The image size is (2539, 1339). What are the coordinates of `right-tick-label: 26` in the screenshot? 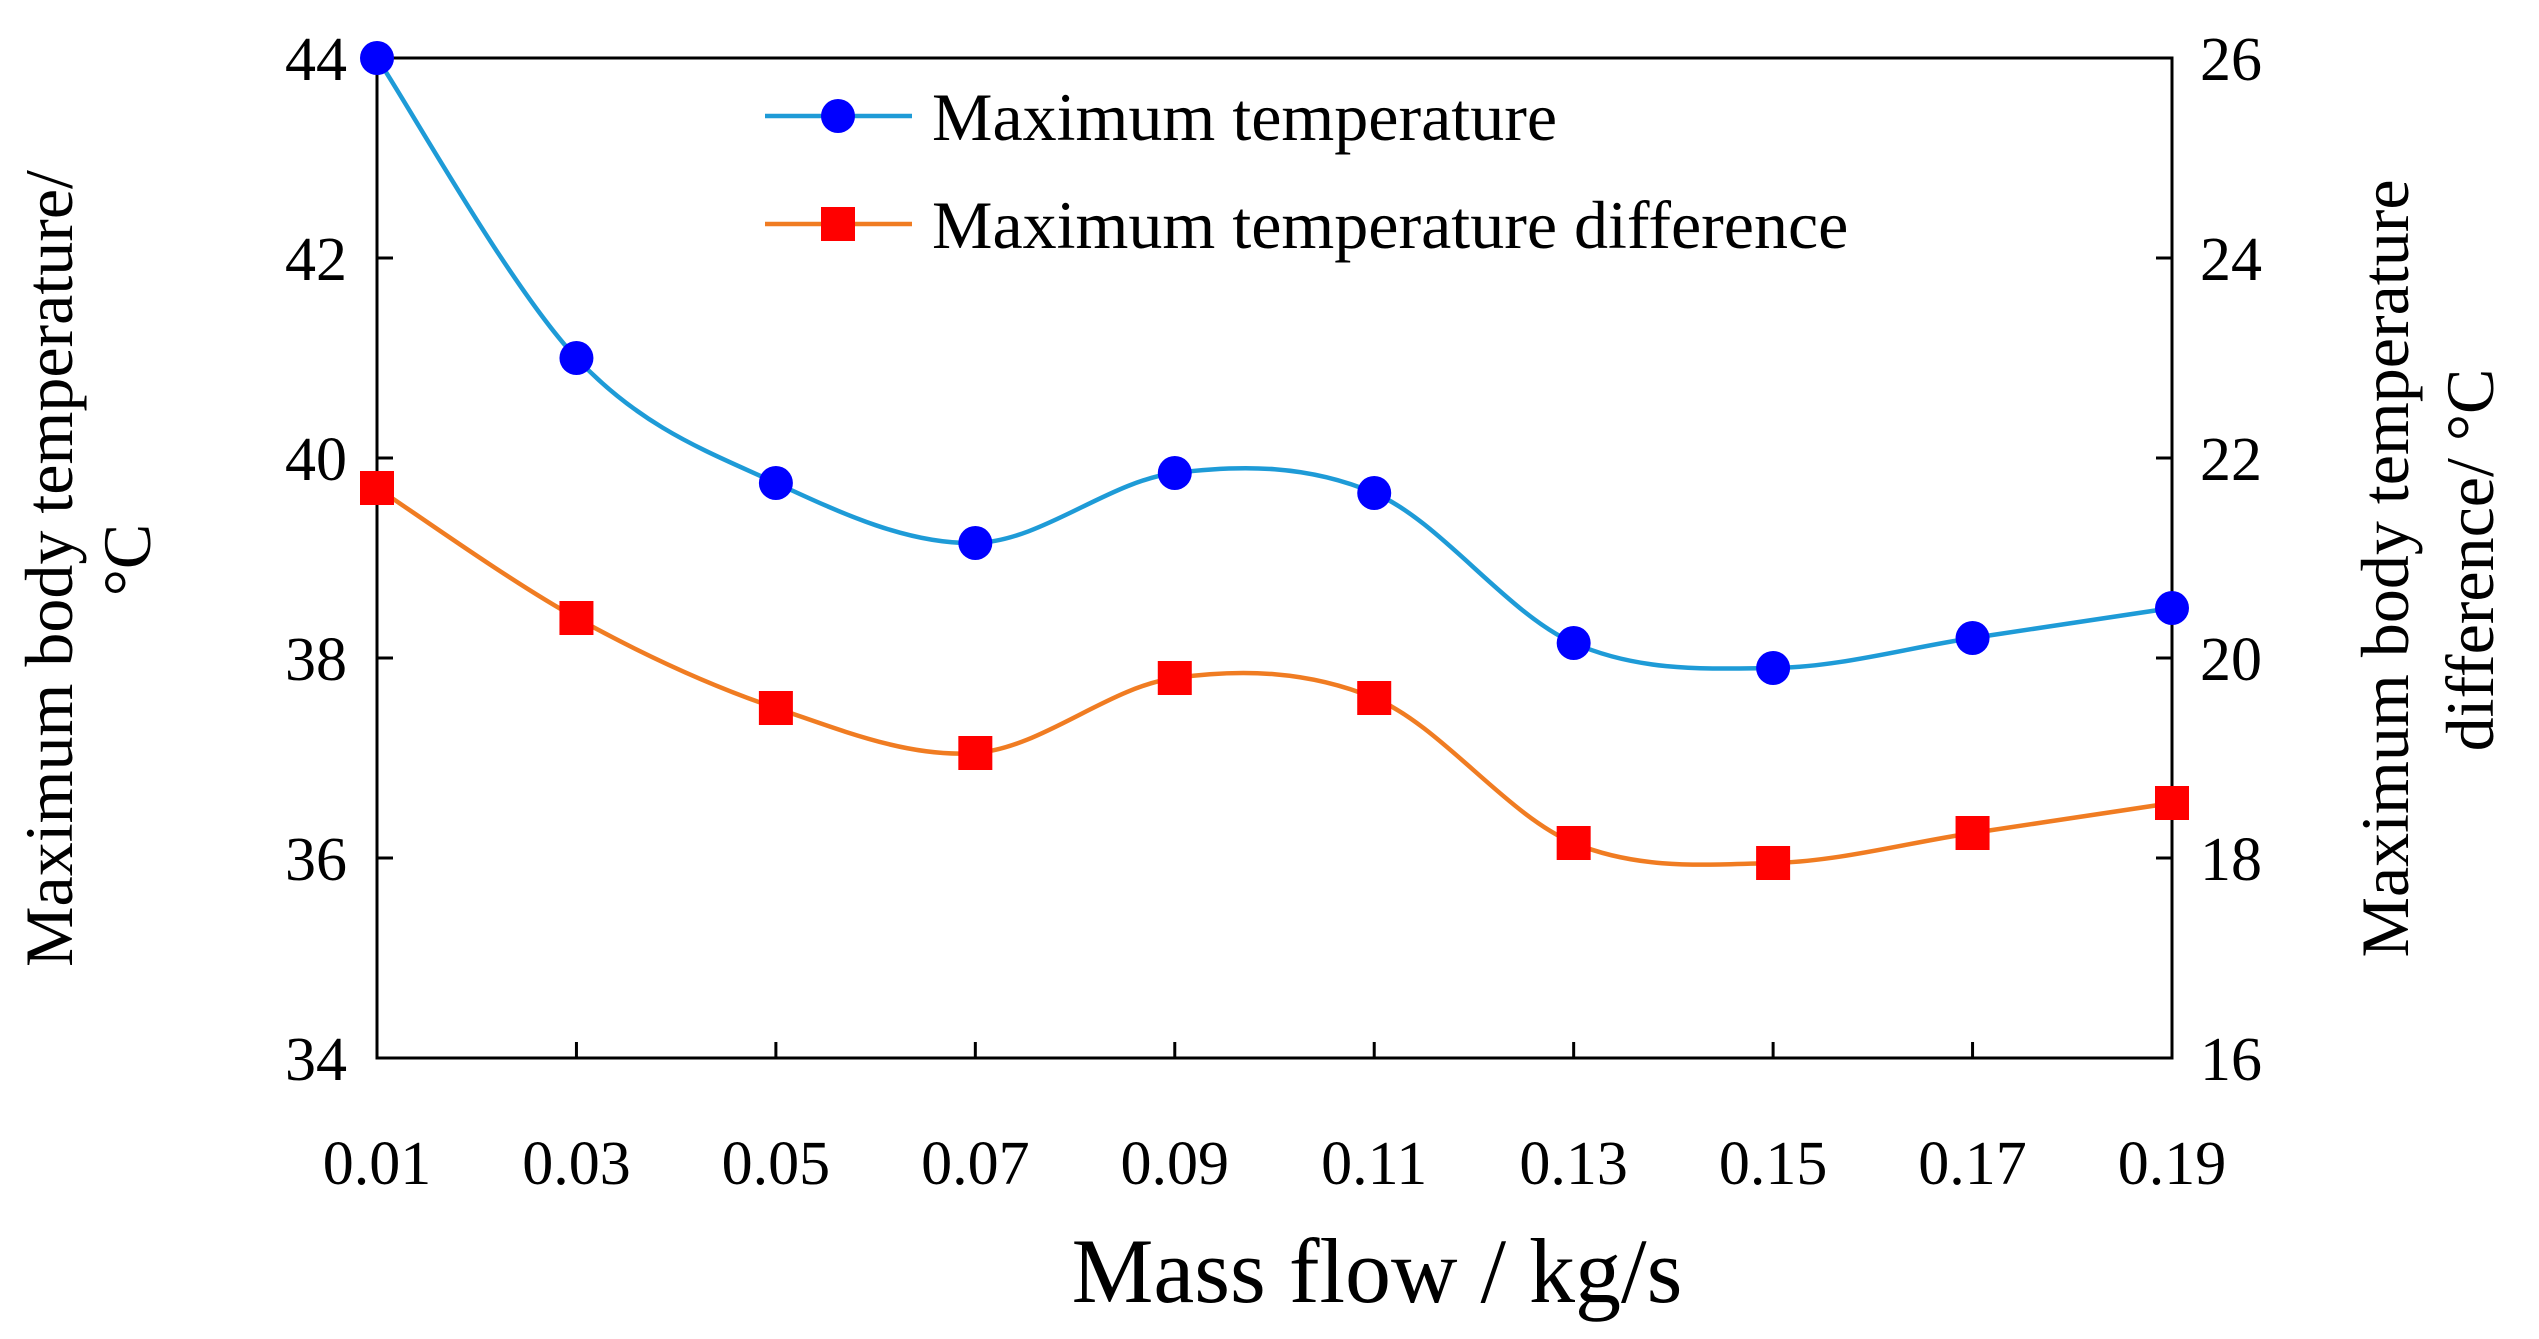 It's located at (2231, 60).